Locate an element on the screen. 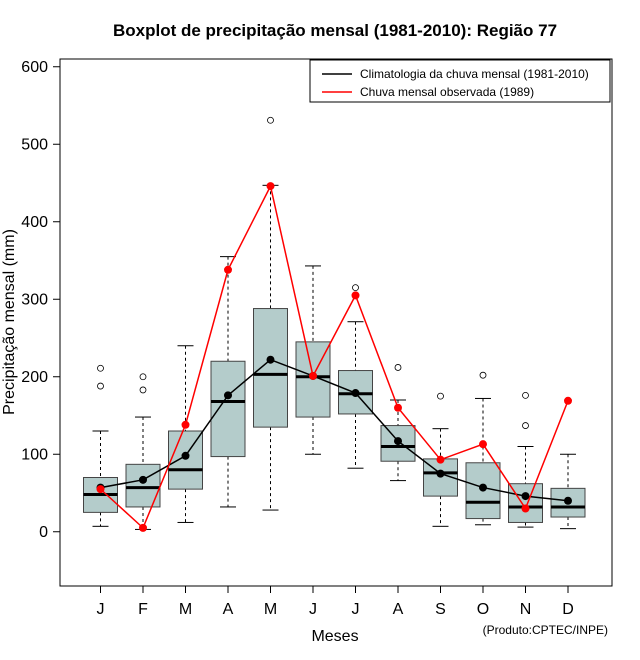 Image resolution: width=640 pixels, height=660 pixels. y-tick-label: 600 is located at coordinates (34, 67).